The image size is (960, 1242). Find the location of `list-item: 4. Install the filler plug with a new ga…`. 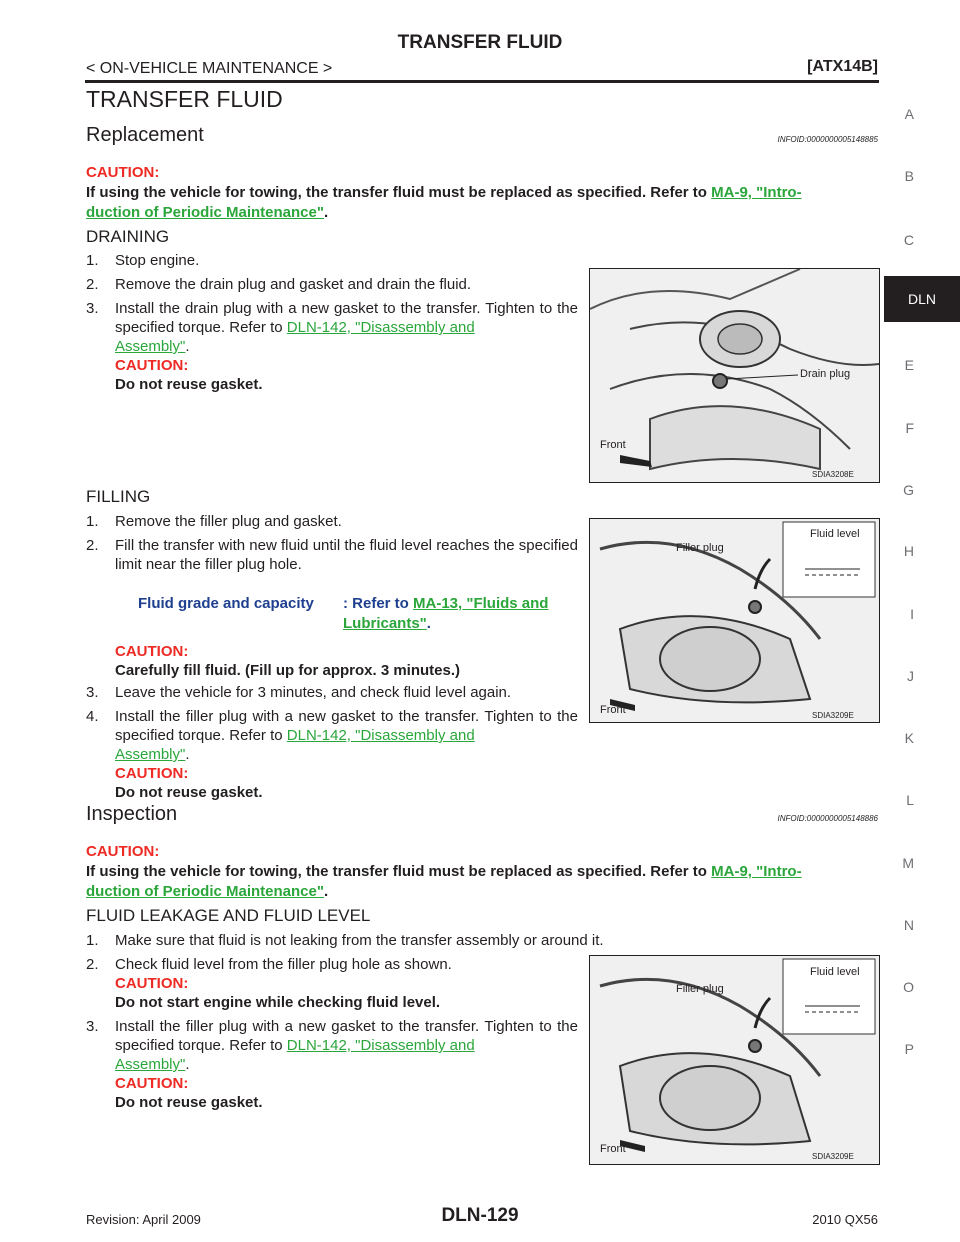

list-item: 4. Install the filler plug with a new ga… is located at coordinates (332, 754).